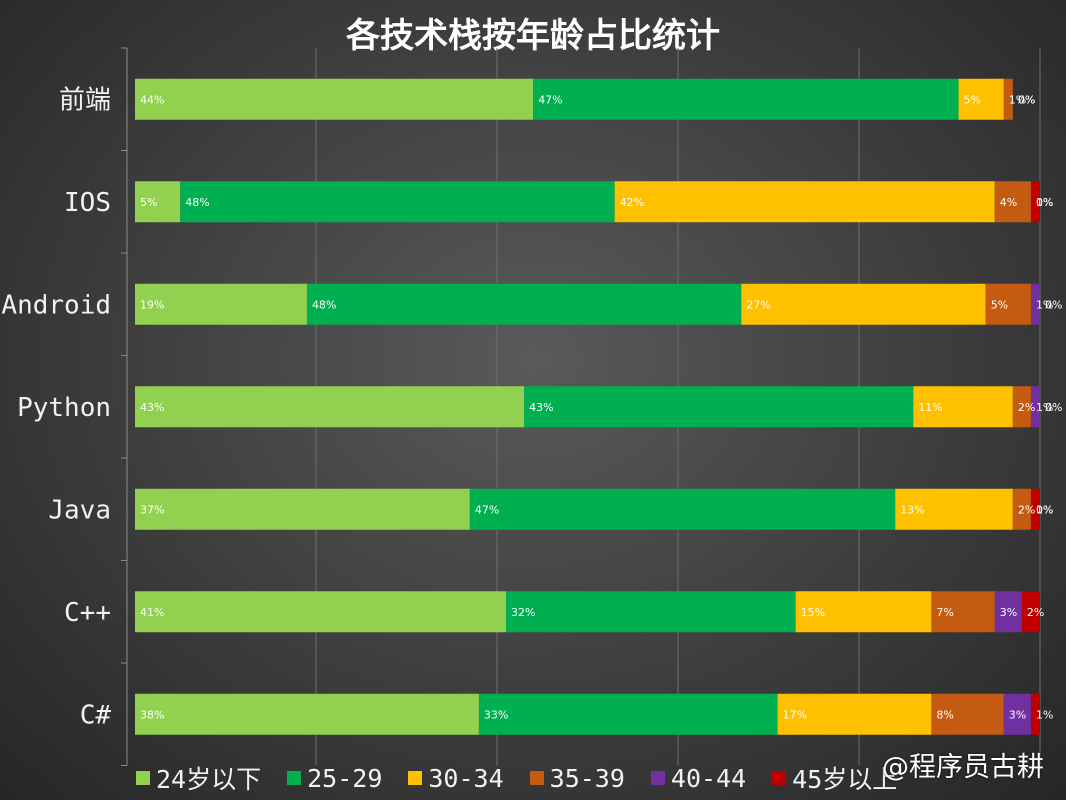 The height and width of the screenshot is (800, 1066). I want to click on category-label: Java, so click(79, 510).